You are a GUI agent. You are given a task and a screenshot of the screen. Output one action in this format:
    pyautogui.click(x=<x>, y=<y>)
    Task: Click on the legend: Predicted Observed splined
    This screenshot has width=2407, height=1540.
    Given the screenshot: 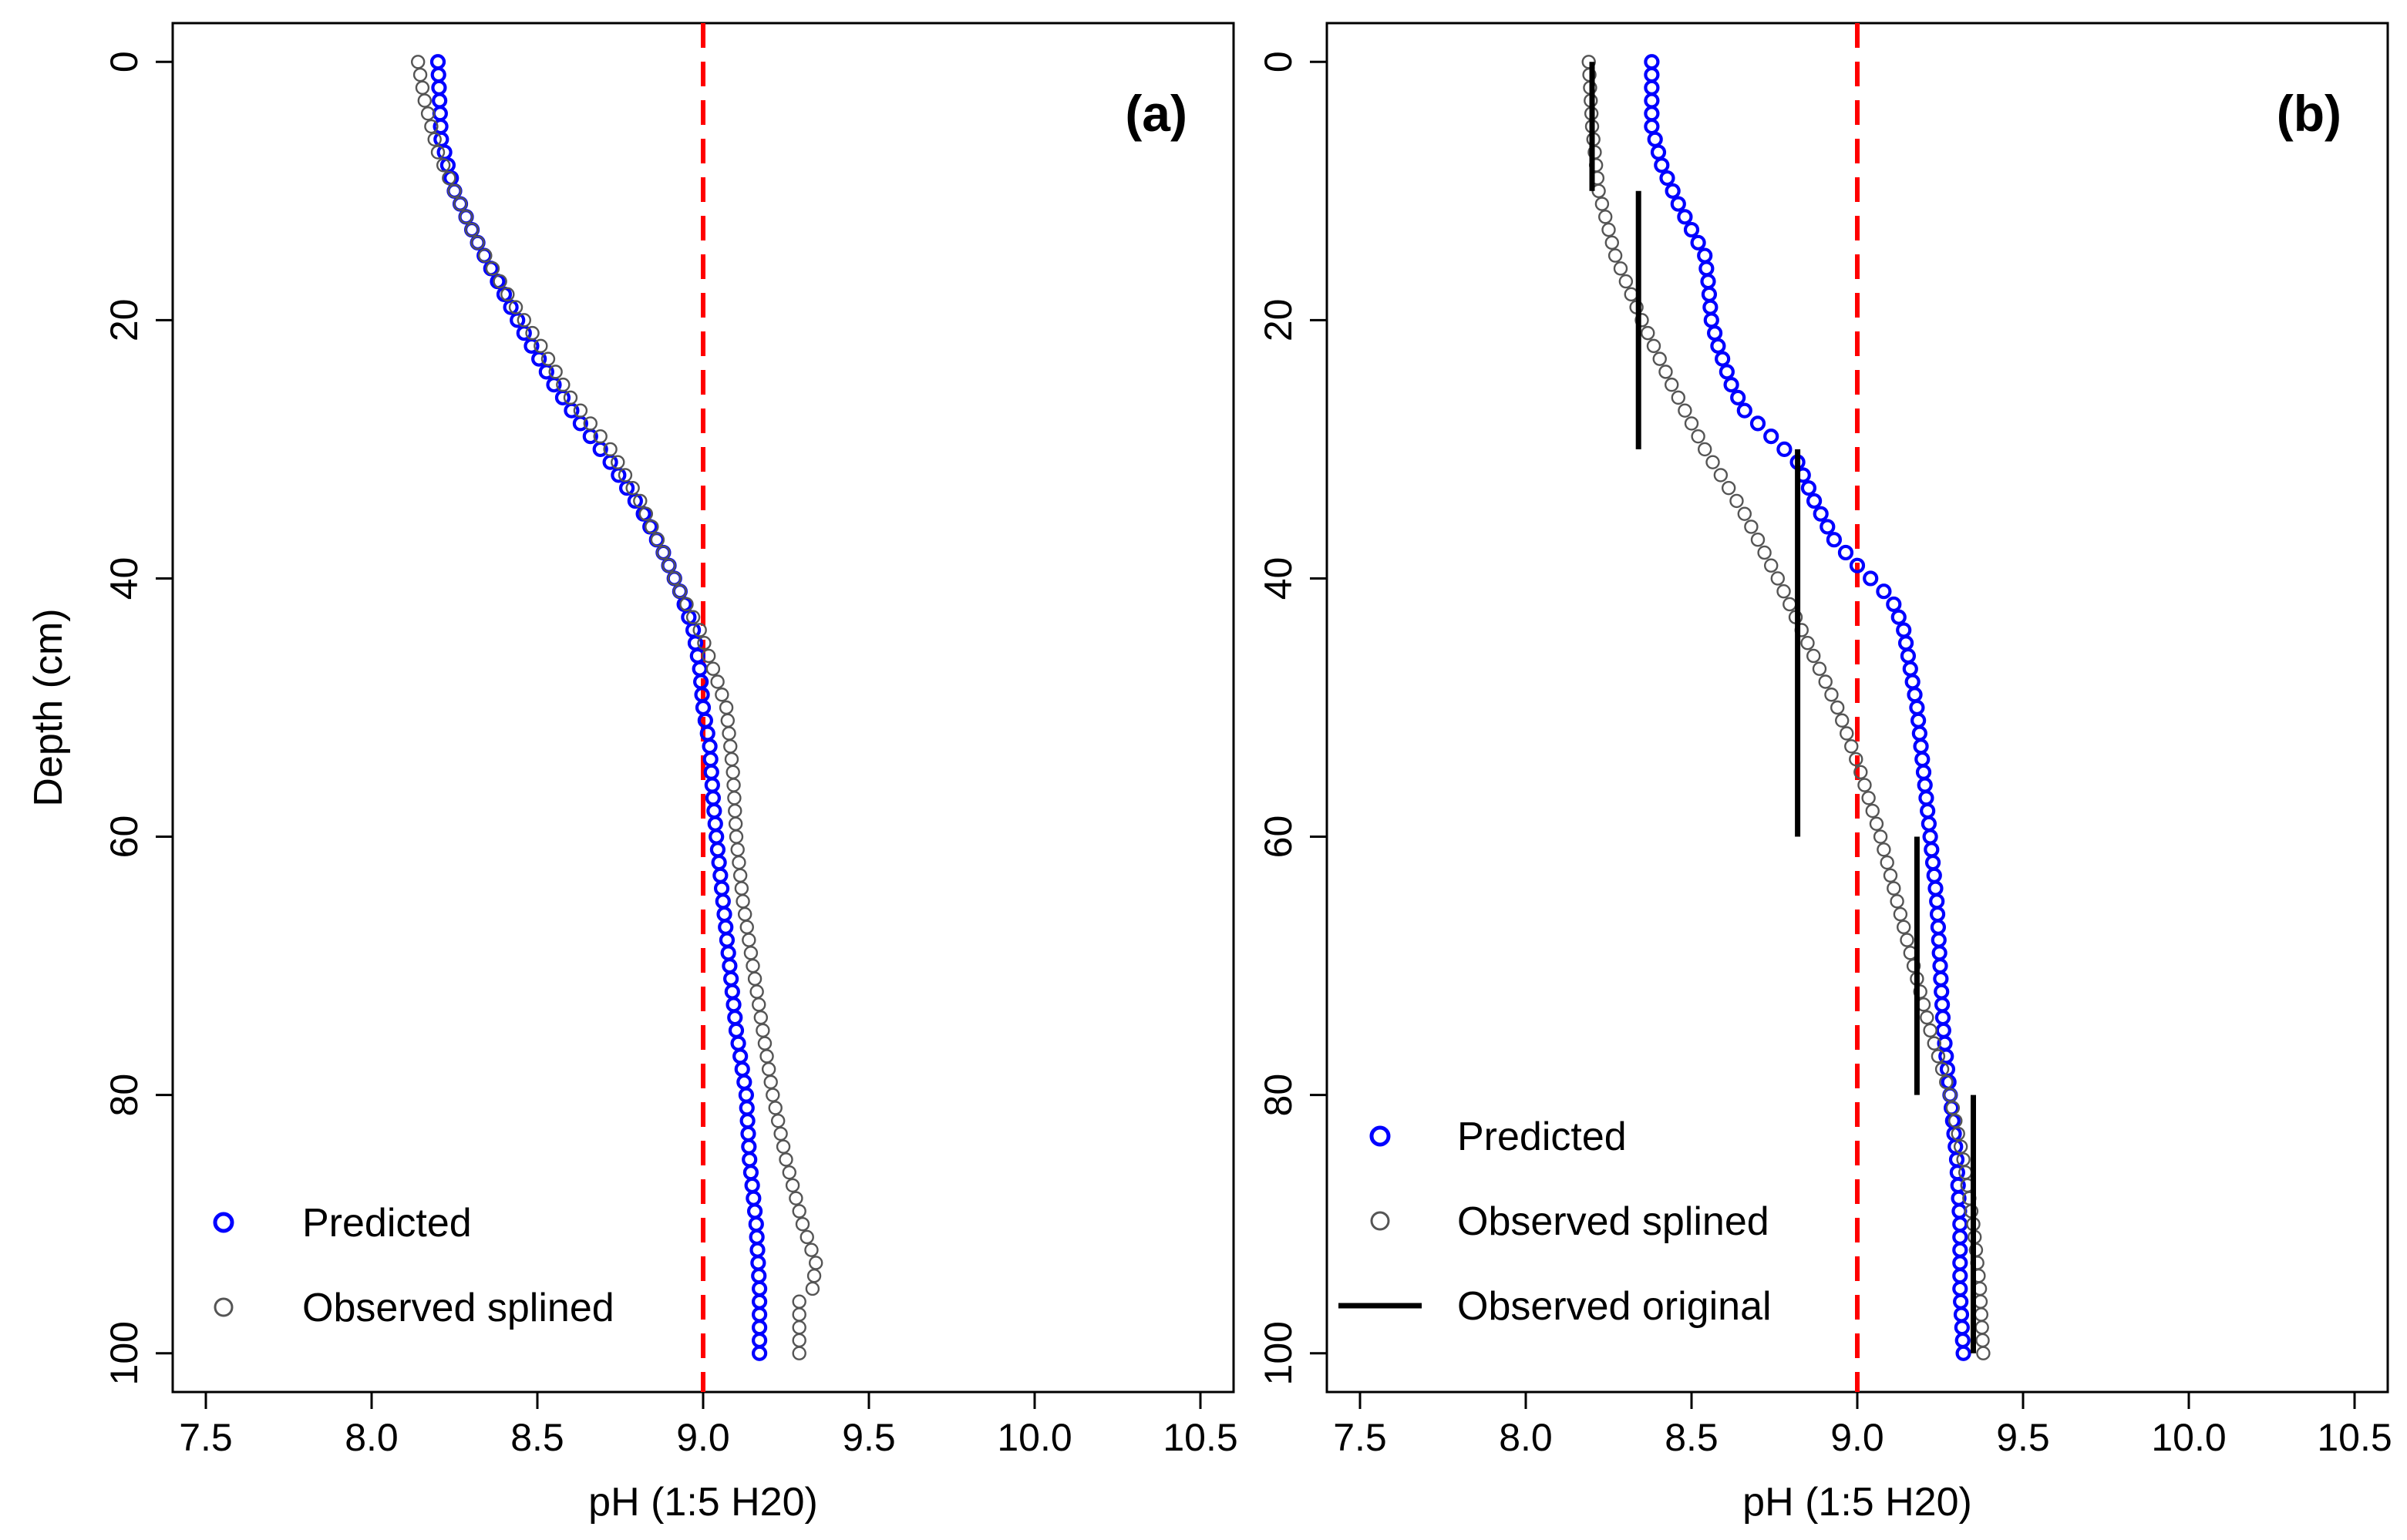 What is the action you would take?
    pyautogui.click(x=414, y=1265)
    